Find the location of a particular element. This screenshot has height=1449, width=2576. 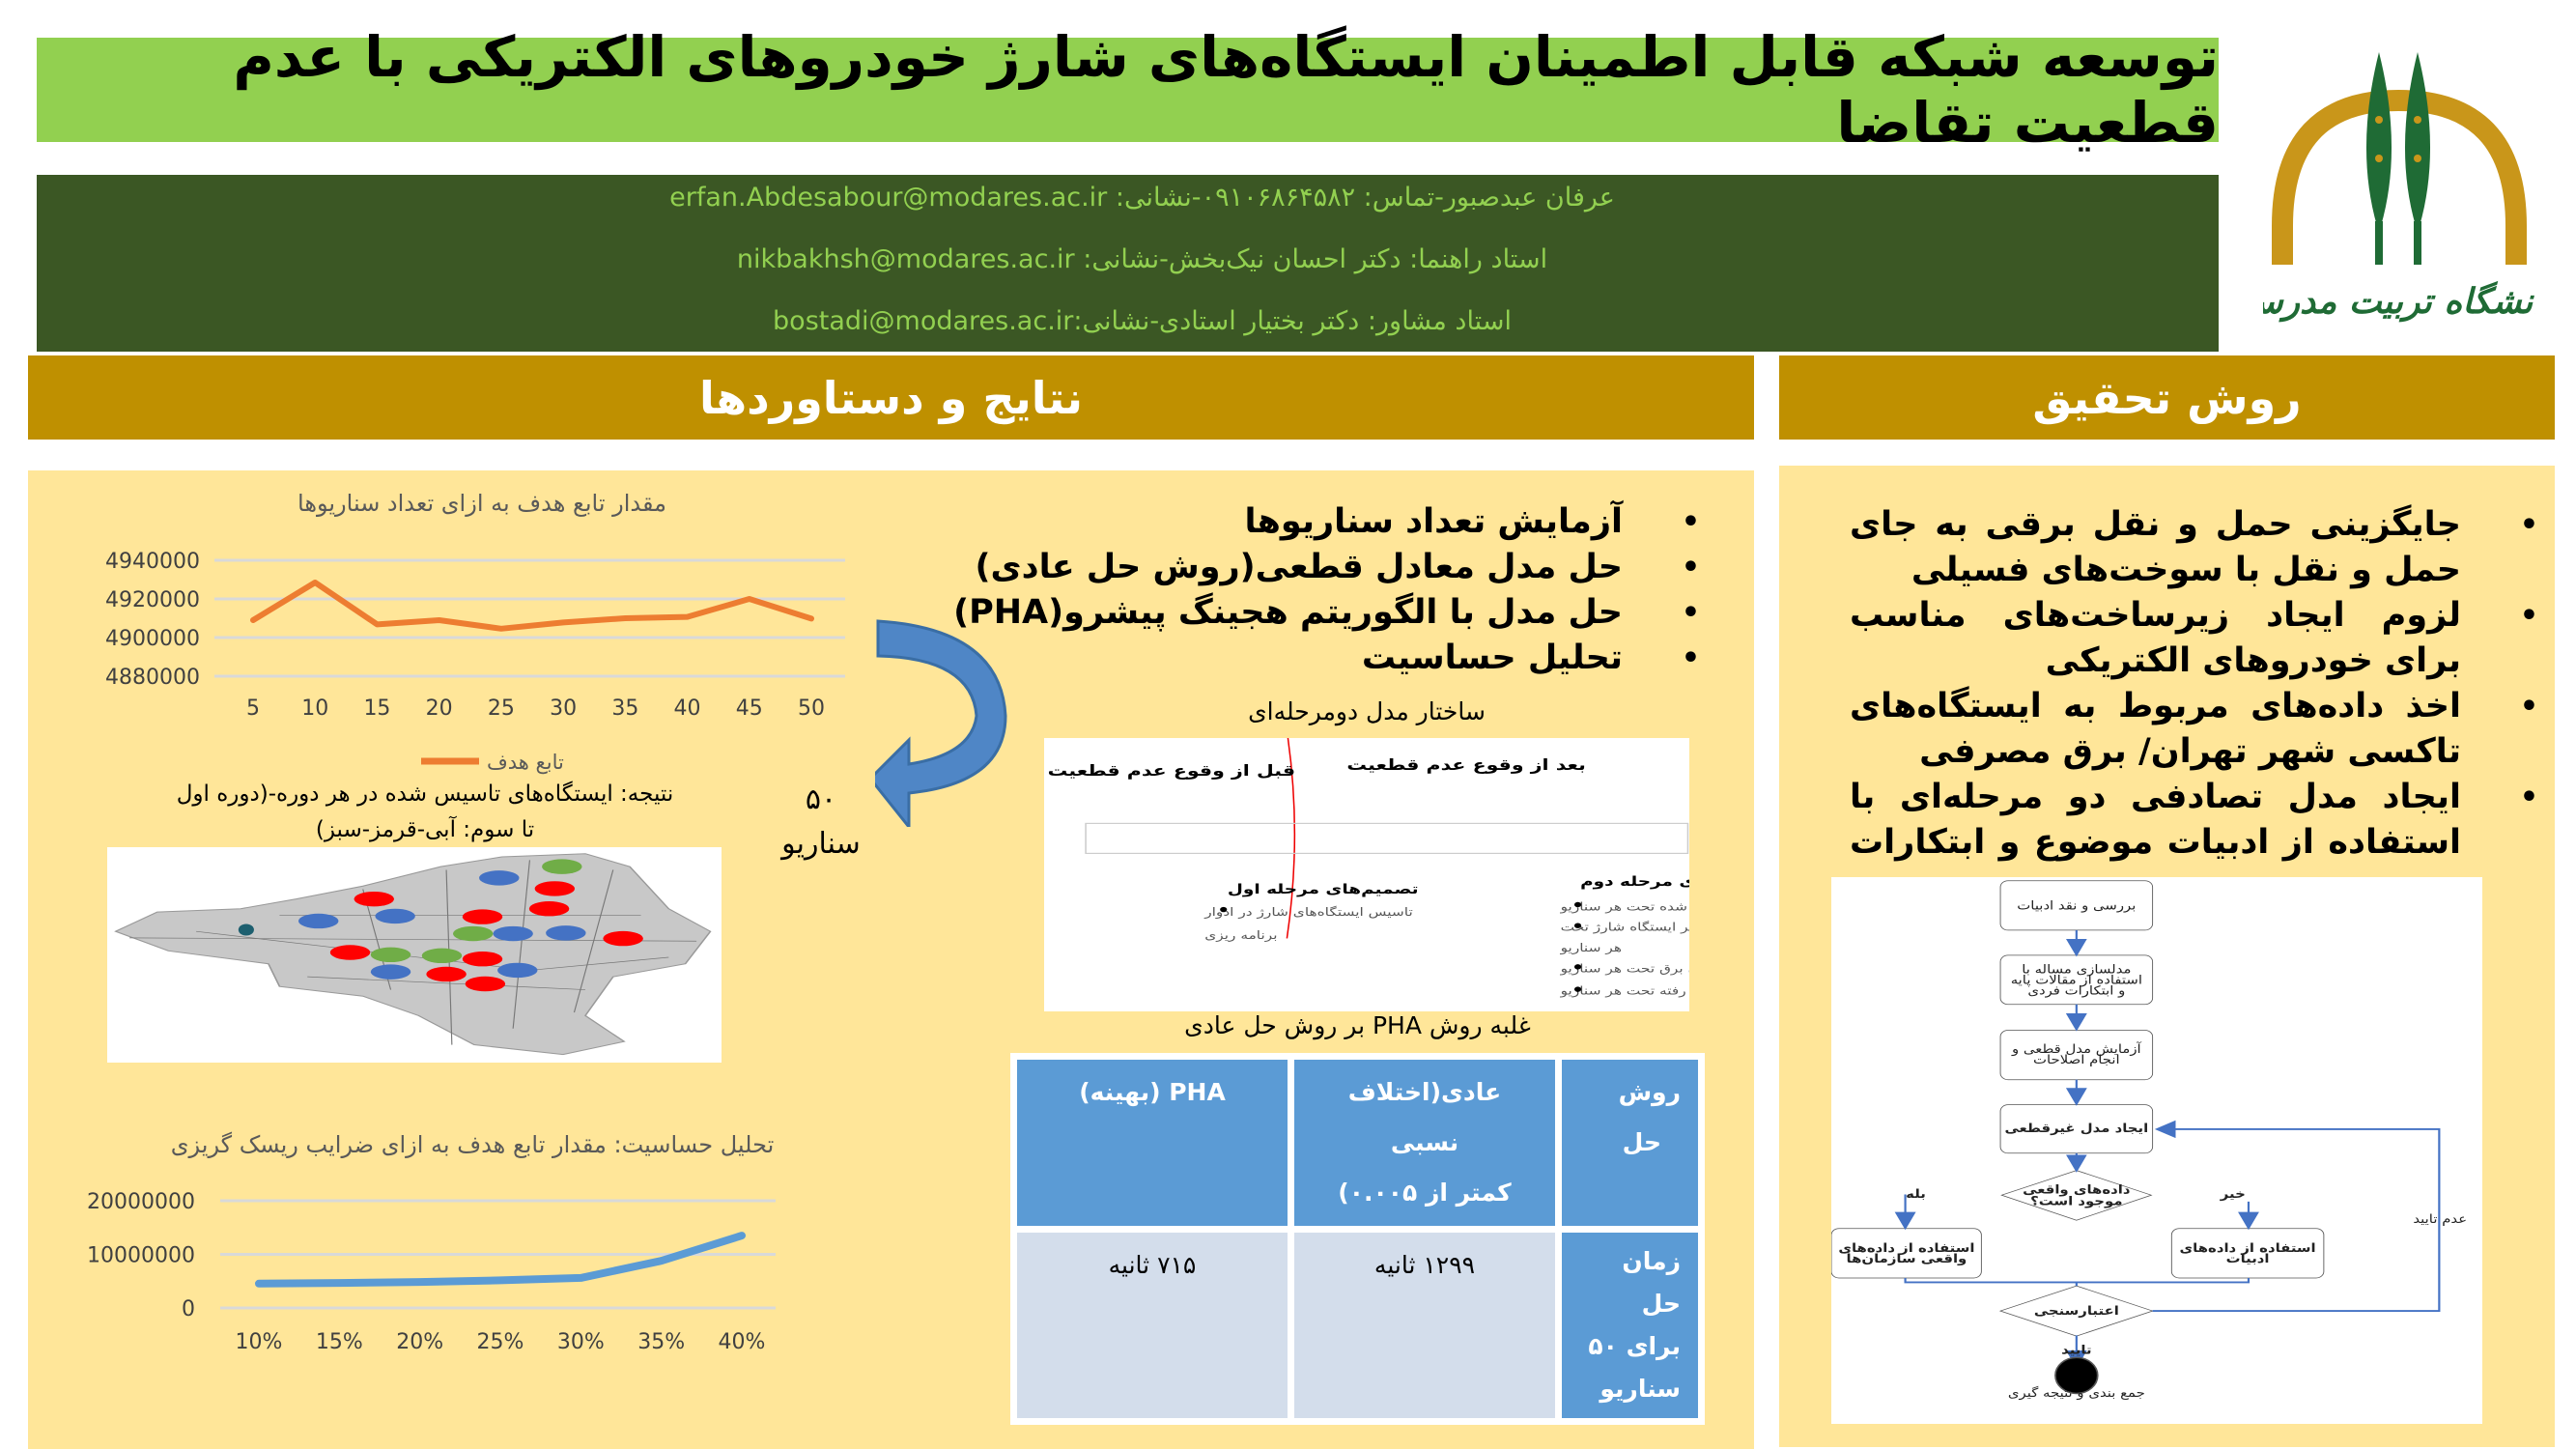

flow-step: آزمایش مدل قطعی و is located at coordinates (2076, 1049).